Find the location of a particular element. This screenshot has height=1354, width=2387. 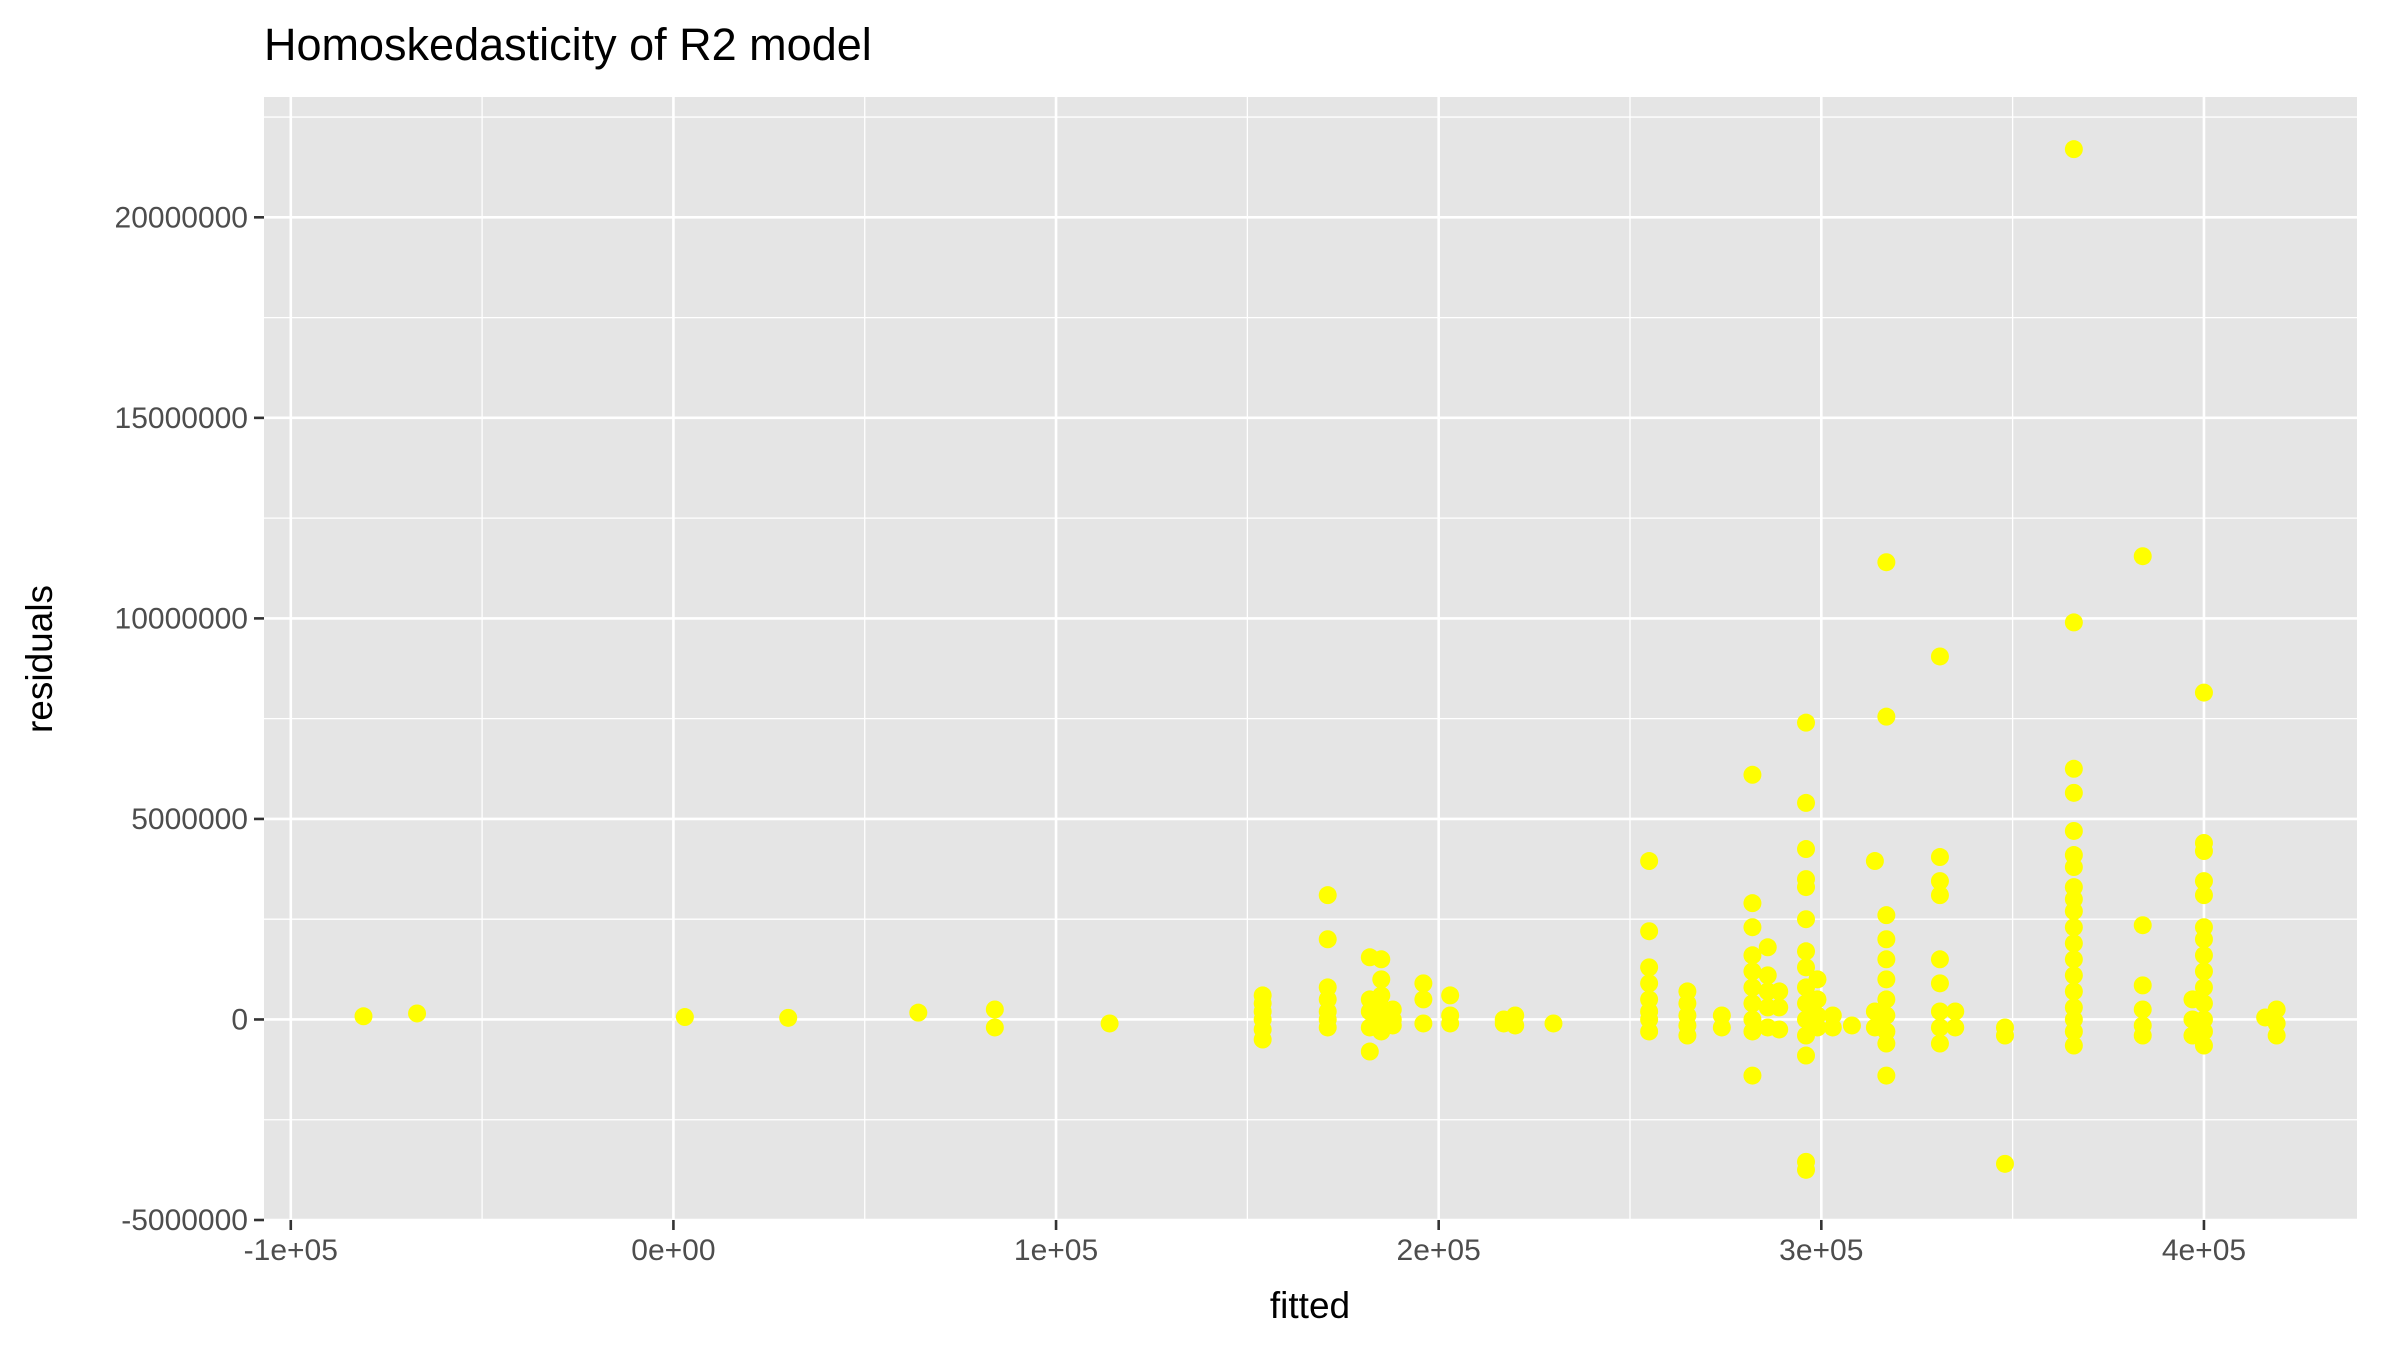

y-tick-label: 20000000 is located at coordinates (181, 217).